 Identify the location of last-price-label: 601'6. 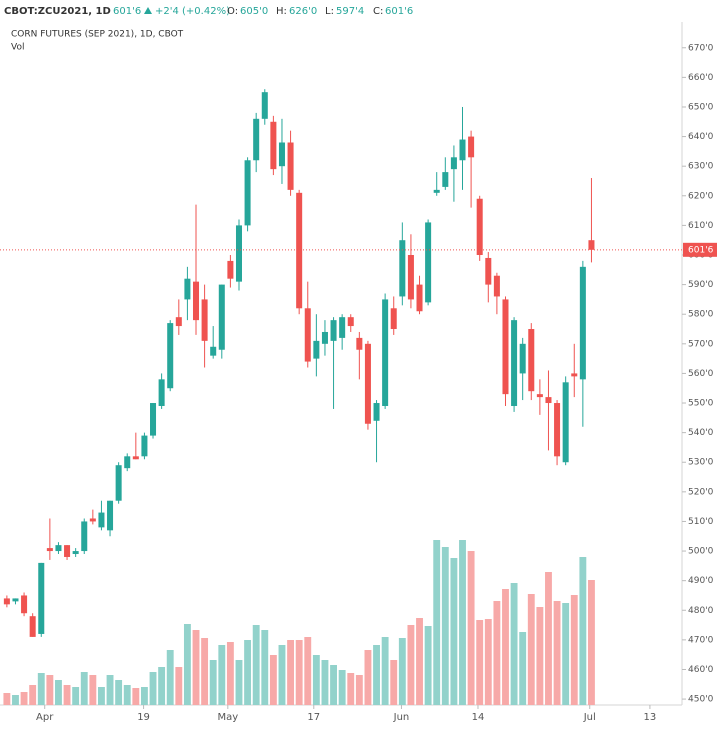
(701, 250).